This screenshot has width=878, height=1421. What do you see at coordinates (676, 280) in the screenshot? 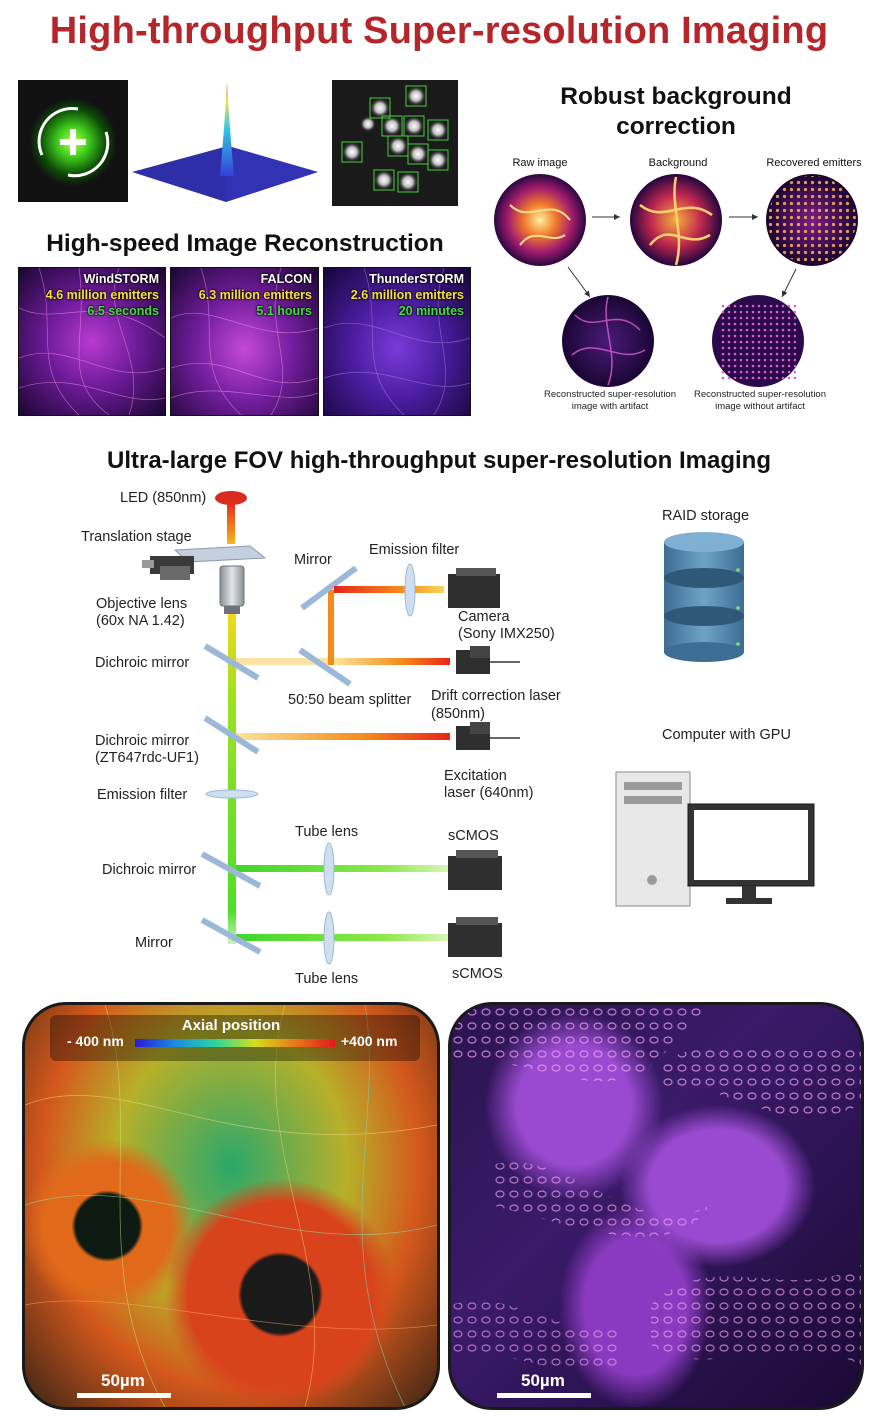
I see `background-correction-flow` at bounding box center [676, 280].